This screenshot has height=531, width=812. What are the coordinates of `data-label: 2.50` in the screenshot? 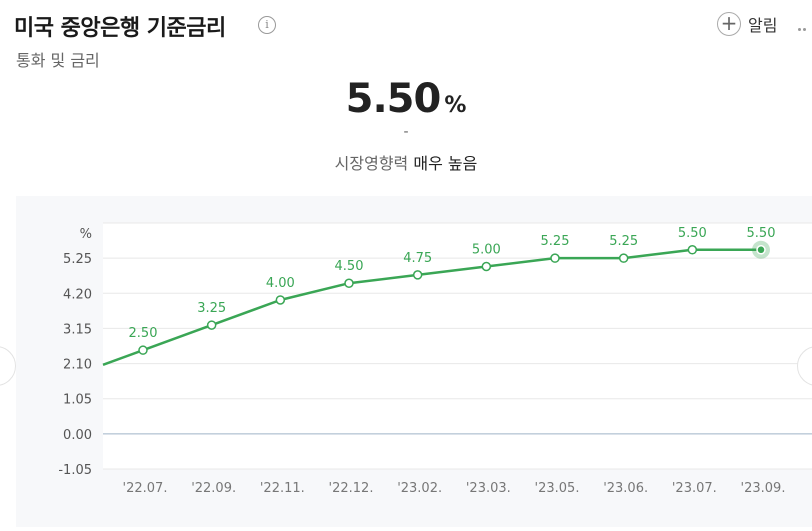 It's located at (143, 333).